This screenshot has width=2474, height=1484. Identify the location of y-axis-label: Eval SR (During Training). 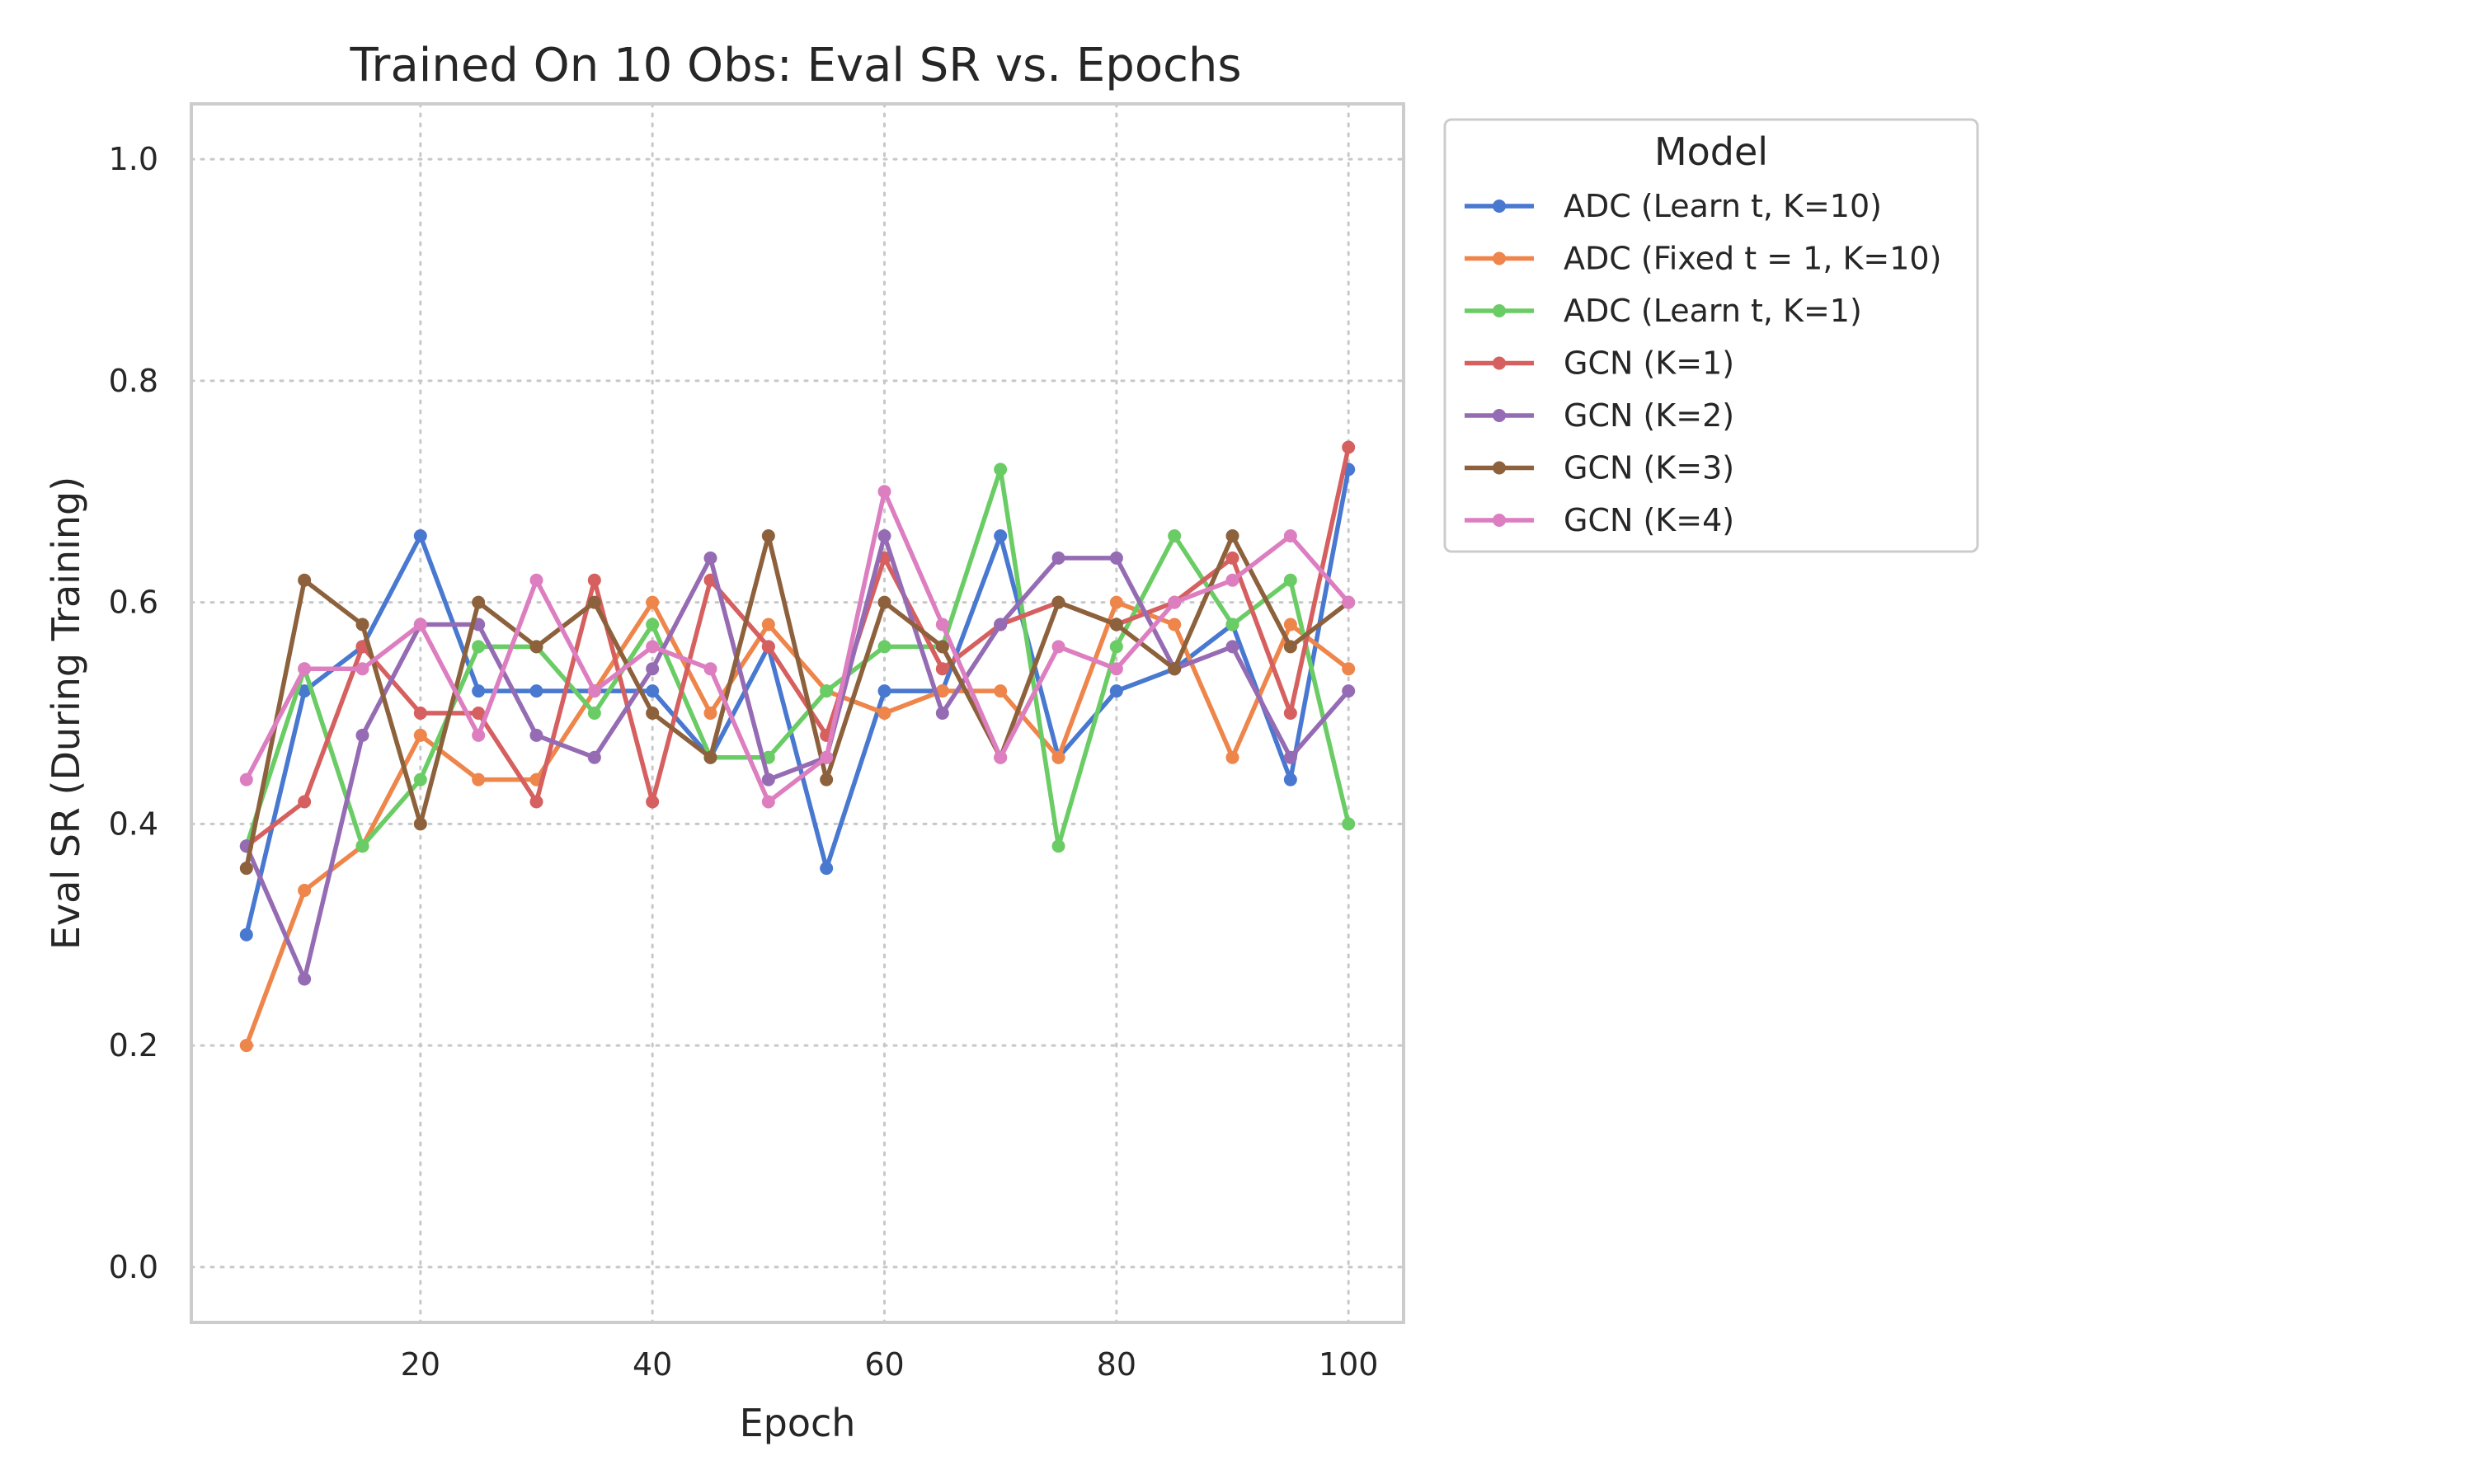
(66, 713).